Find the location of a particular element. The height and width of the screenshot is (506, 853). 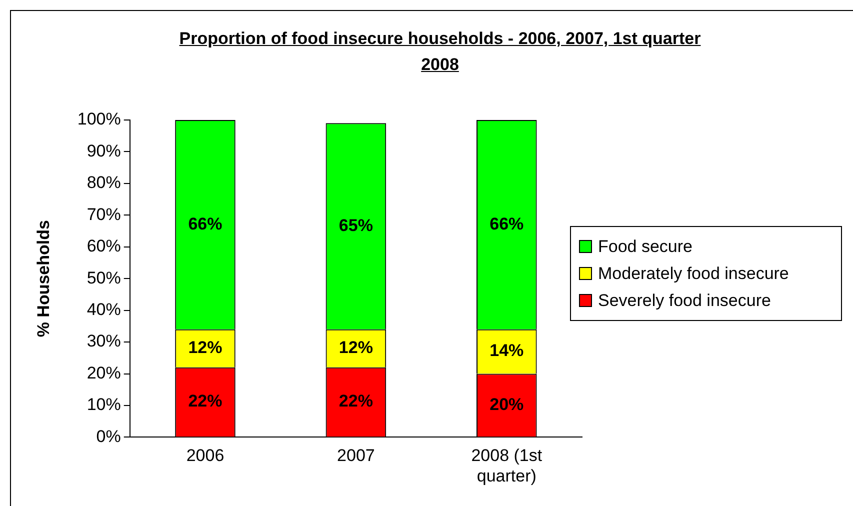

y-axis-title: % Households is located at coordinates (43, 279).